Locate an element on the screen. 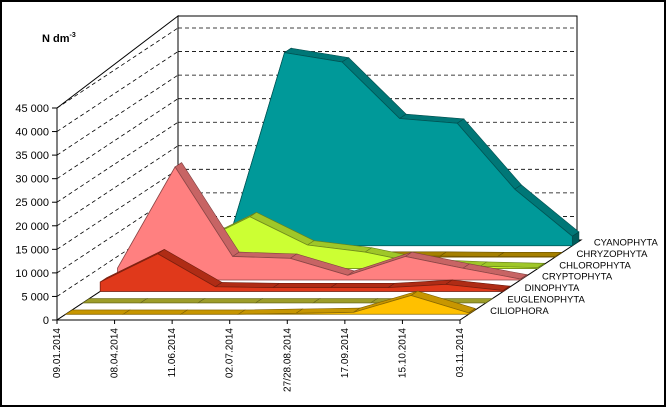  x-tick-label: 17.09.2014 is located at coordinates (345, 353).